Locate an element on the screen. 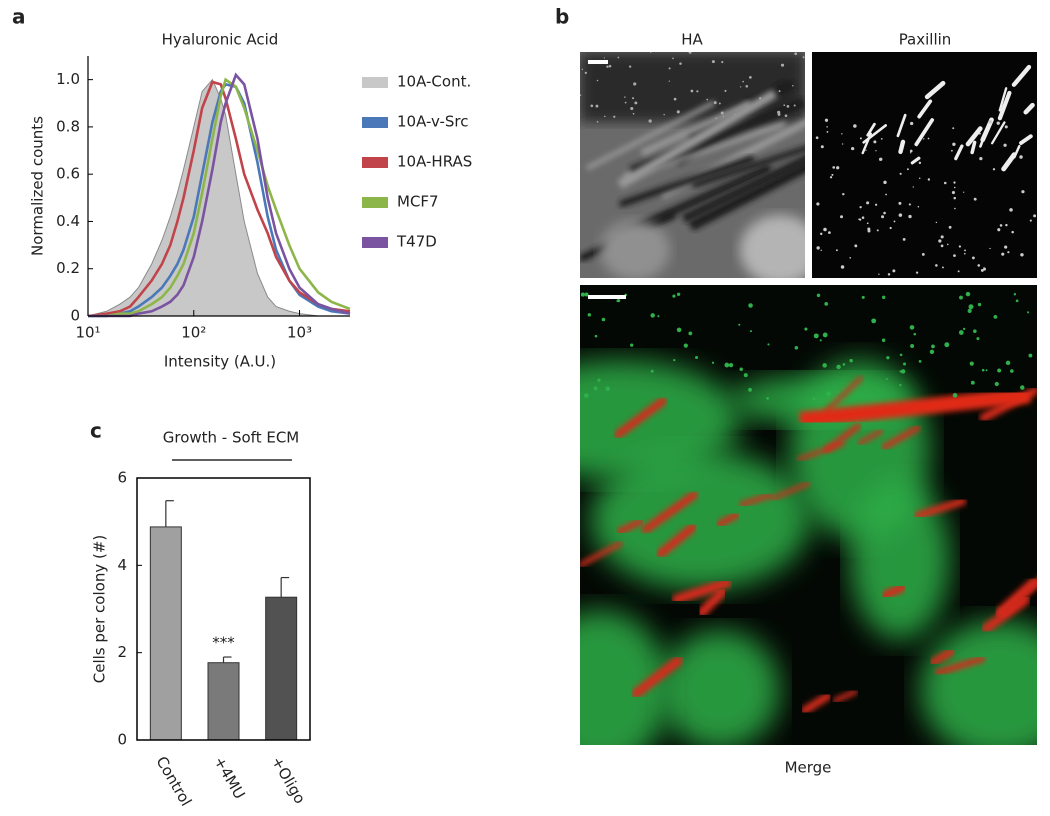 This screenshot has width=1050, height=816. y-tick-label: 0.2 is located at coordinates (68, 268).